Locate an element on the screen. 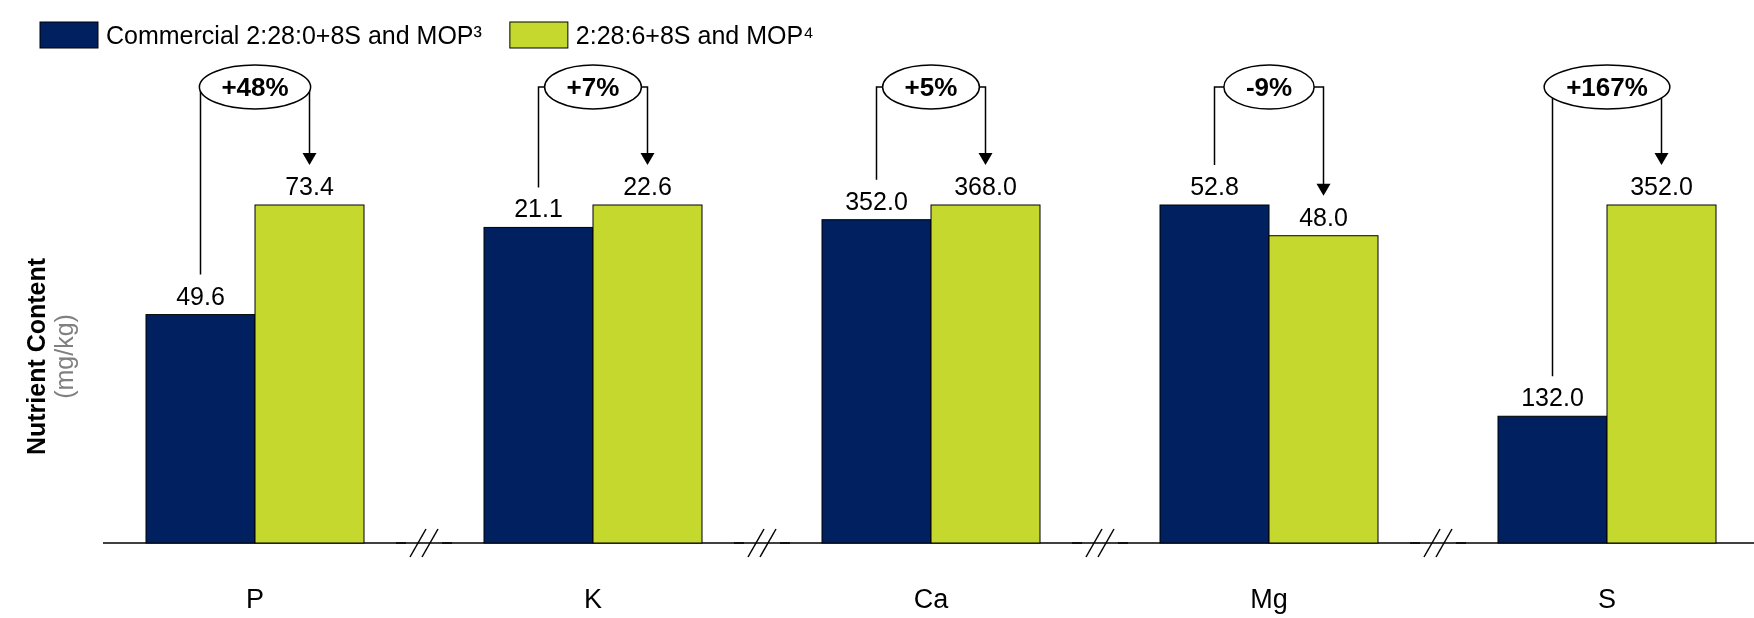  text: +48% is located at coordinates (255, 87).